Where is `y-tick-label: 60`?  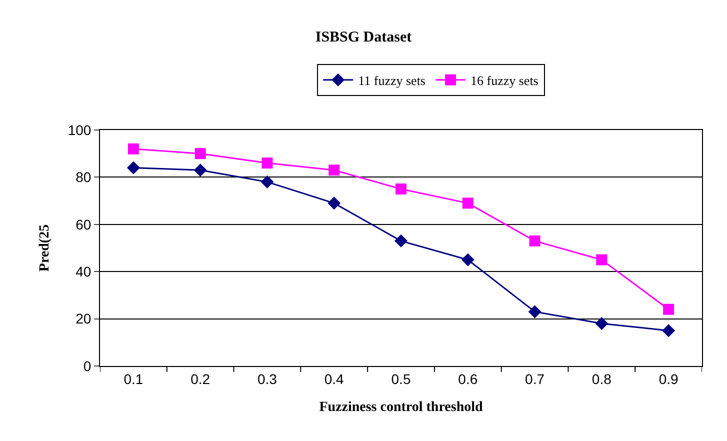 y-tick-label: 60 is located at coordinates (84, 224).